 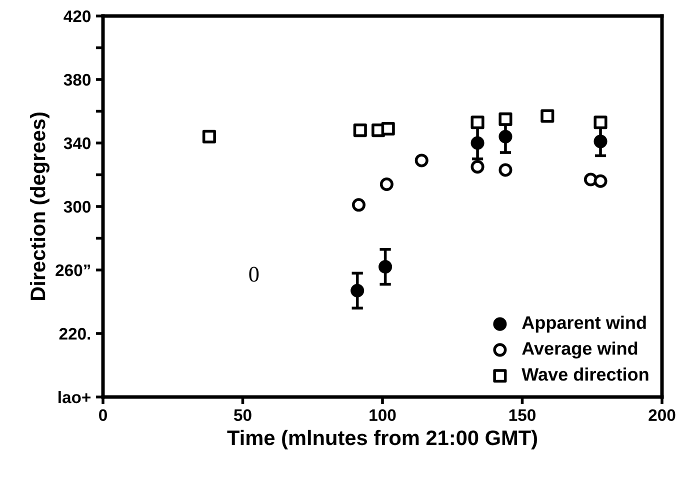 What do you see at coordinates (73, 270) in the screenshot?
I see `y-tick-label: 260”` at bounding box center [73, 270].